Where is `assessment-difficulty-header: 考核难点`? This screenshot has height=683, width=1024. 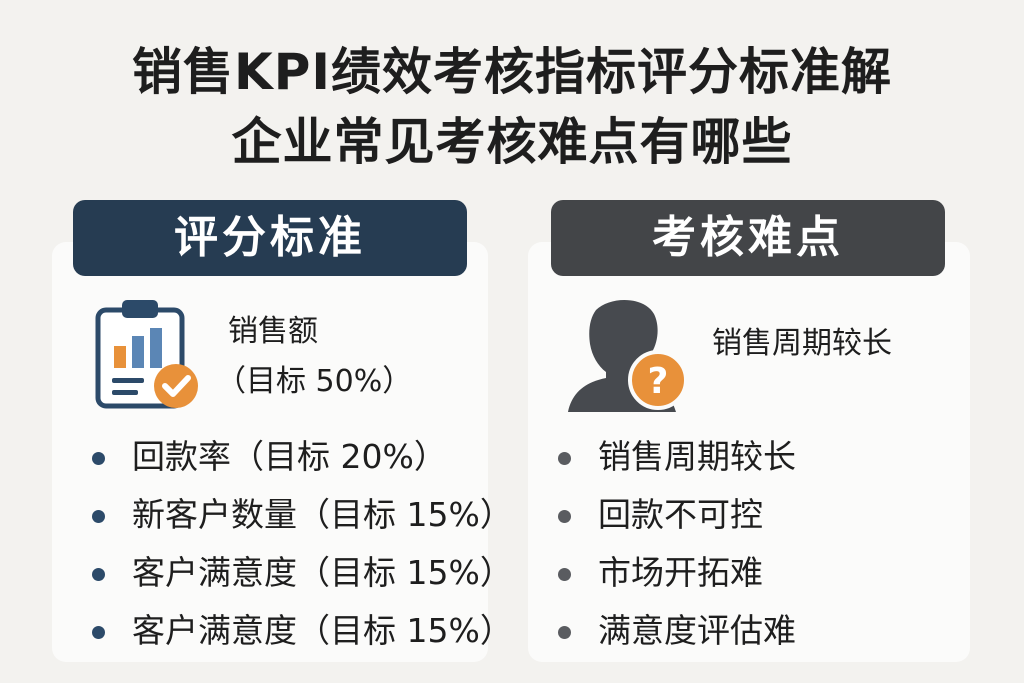 assessment-difficulty-header: 考核难点 is located at coordinates (748, 238).